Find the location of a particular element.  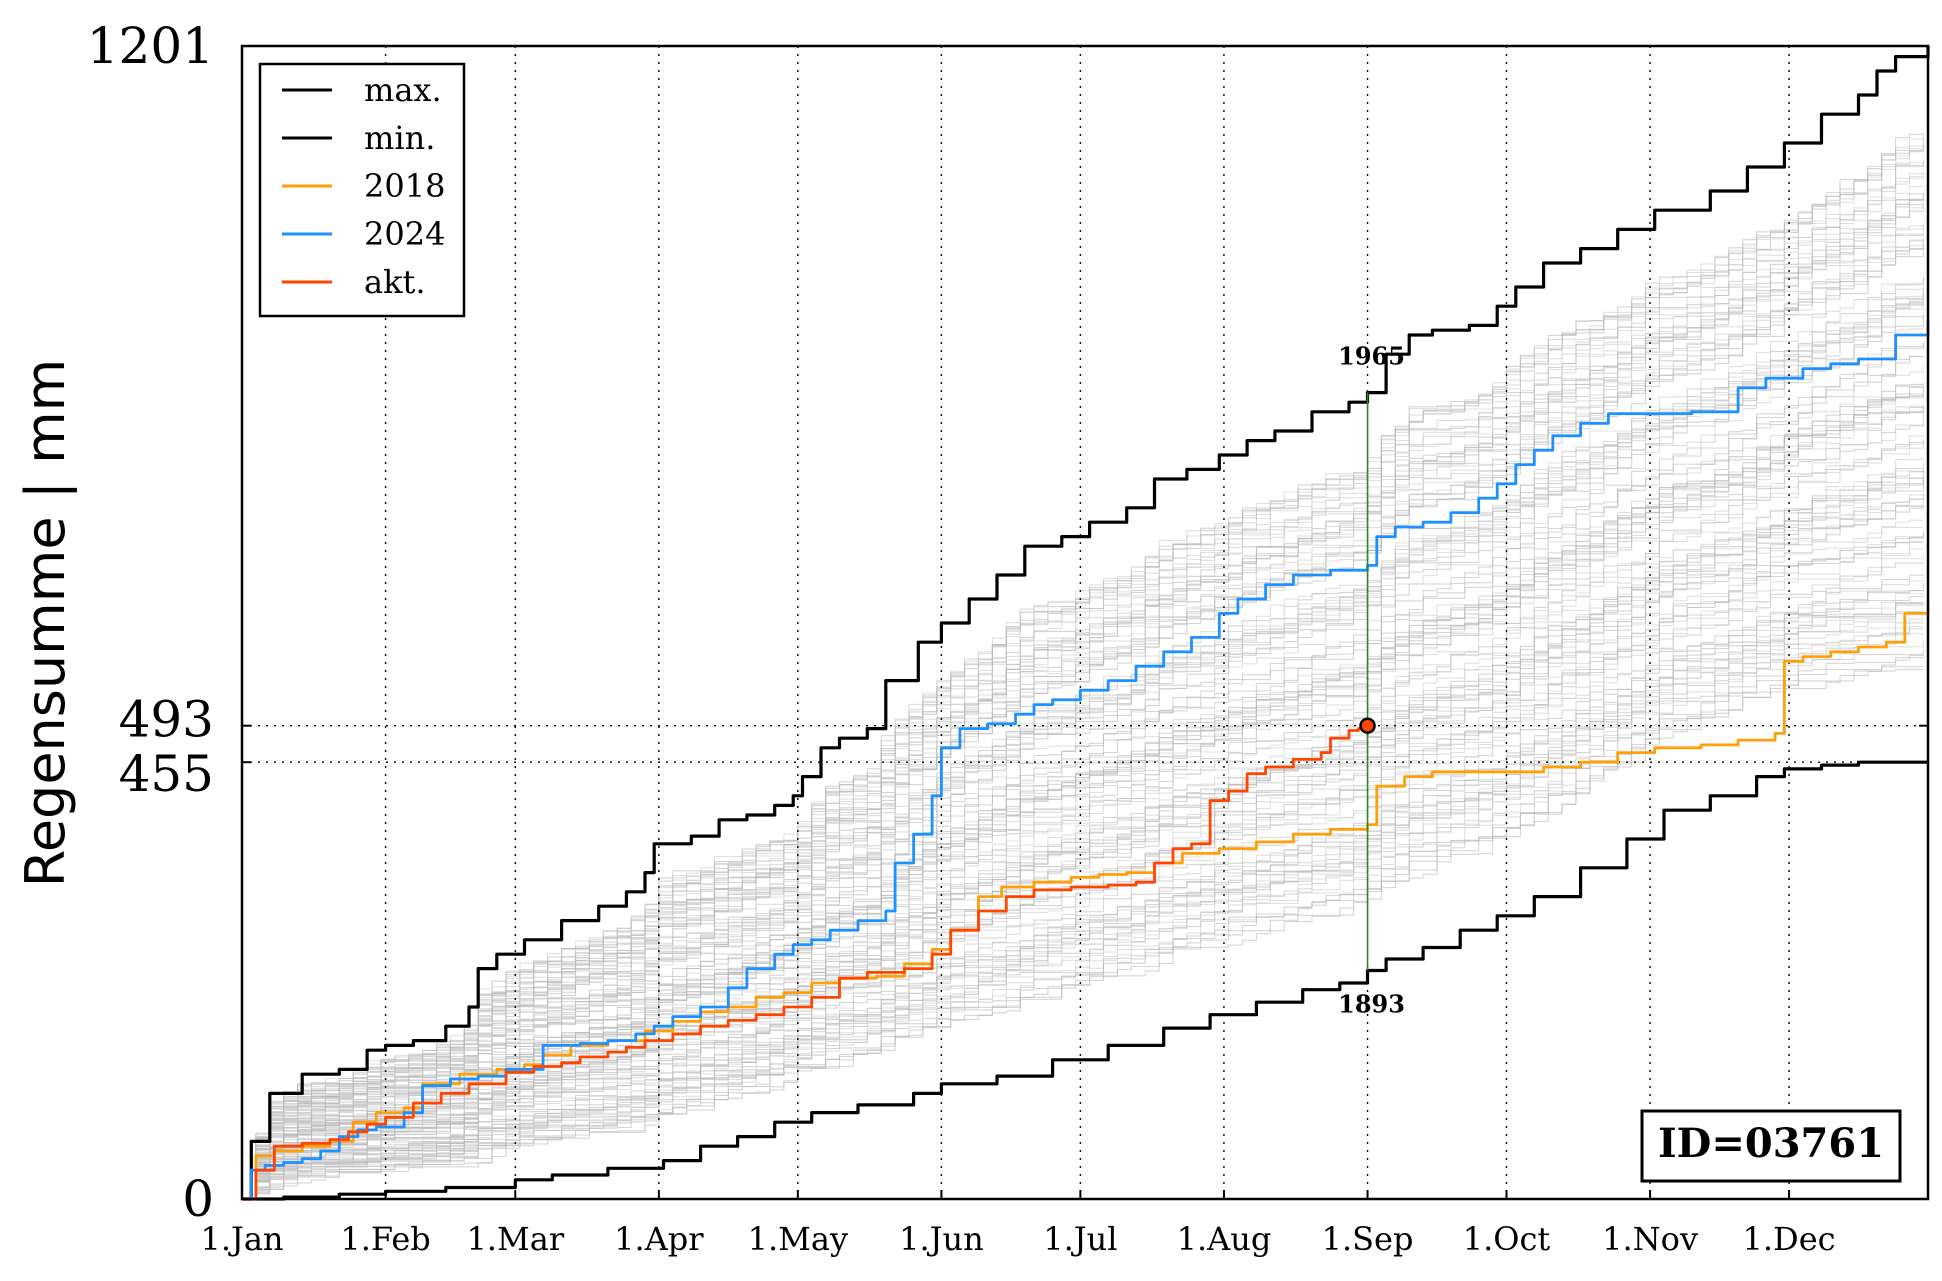

id-label: ID=03761 is located at coordinates (1771, 1143).